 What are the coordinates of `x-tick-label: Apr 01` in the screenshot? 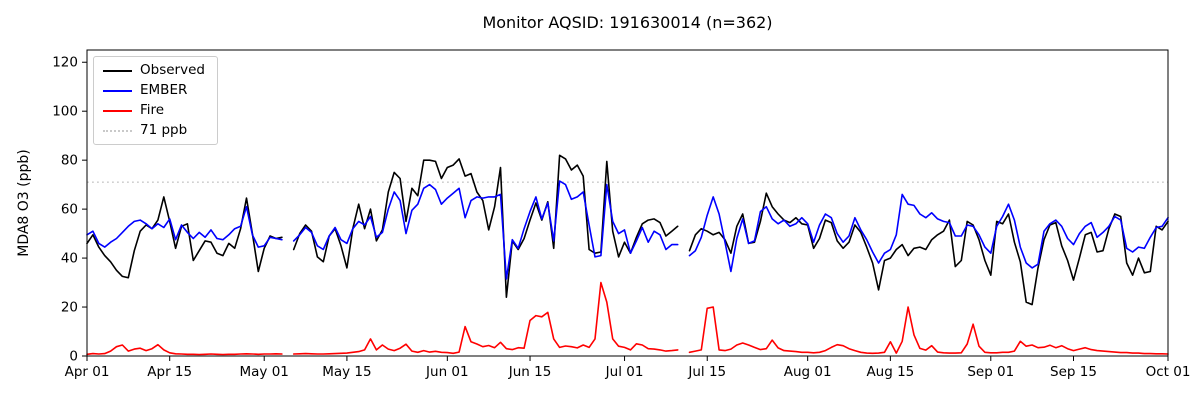 It's located at (87, 372).